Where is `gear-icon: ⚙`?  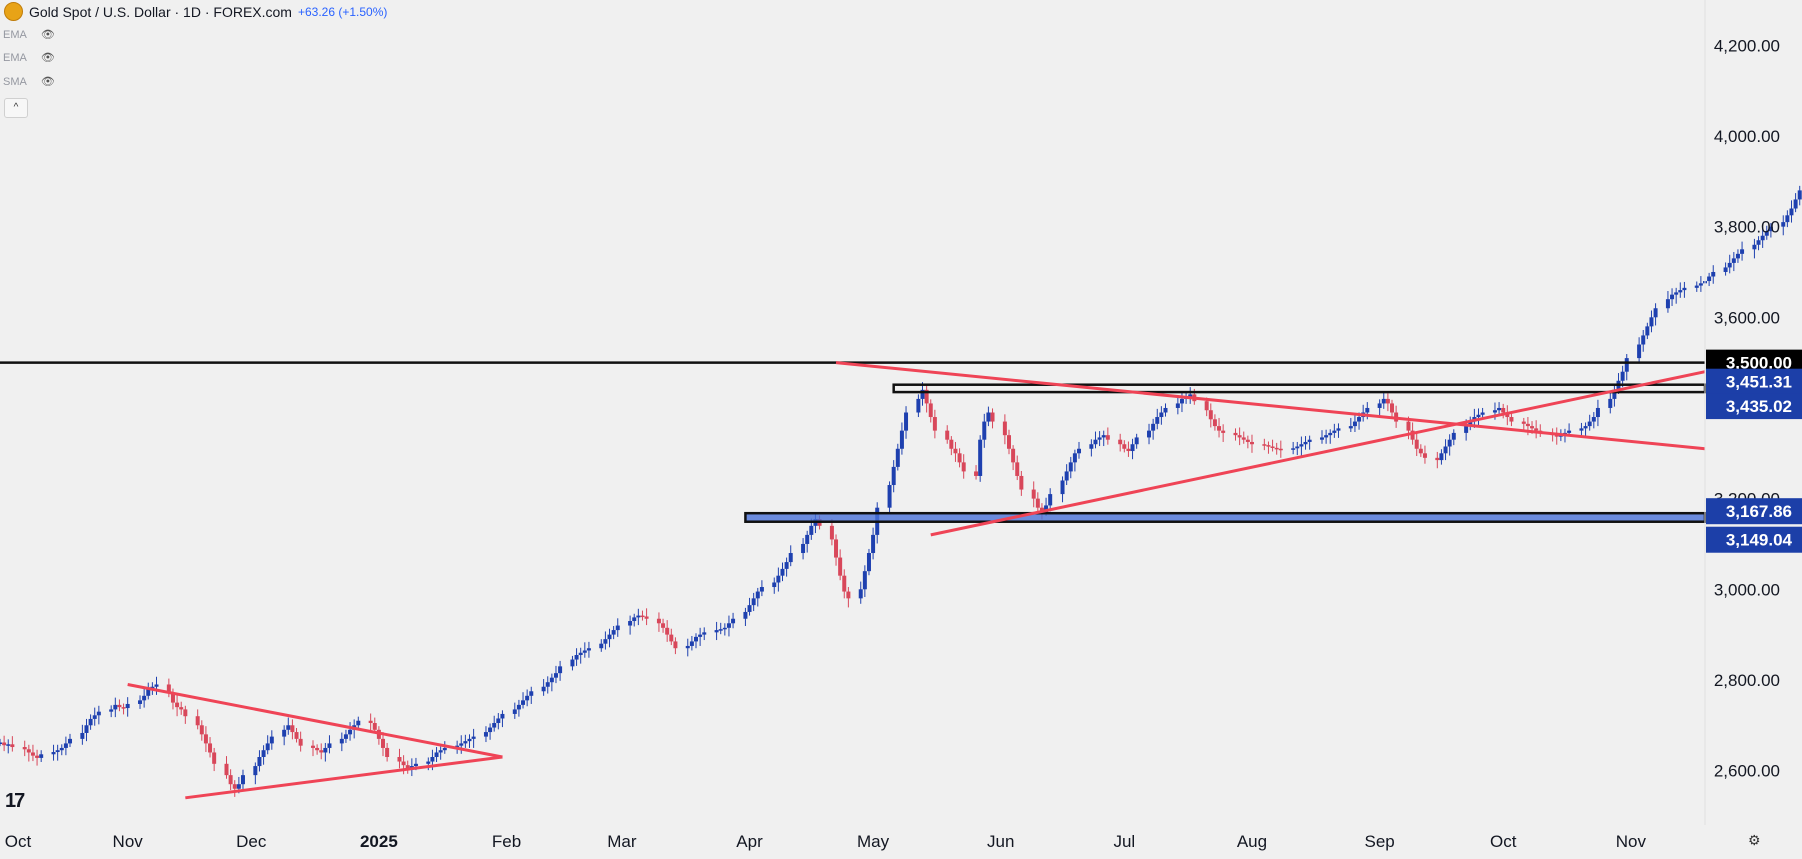 gear-icon: ⚙ is located at coordinates (1754, 840).